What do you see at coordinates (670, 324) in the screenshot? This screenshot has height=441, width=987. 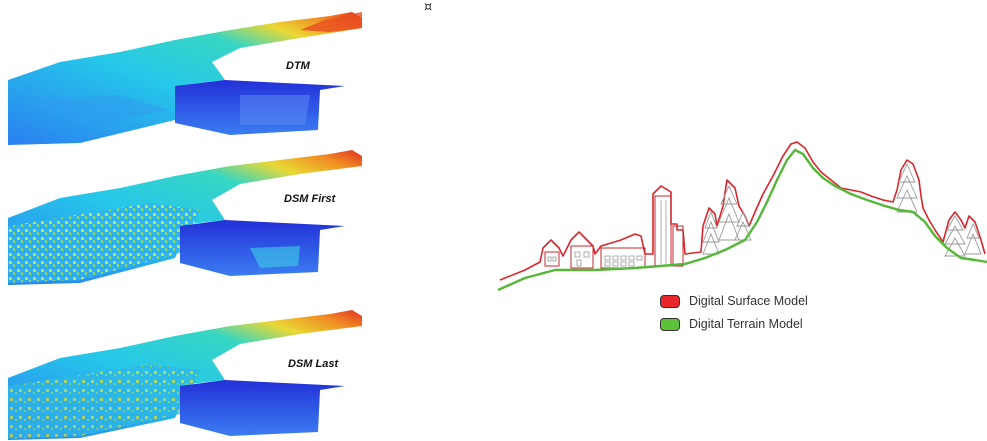 I see `legend-swatch-terrain` at bounding box center [670, 324].